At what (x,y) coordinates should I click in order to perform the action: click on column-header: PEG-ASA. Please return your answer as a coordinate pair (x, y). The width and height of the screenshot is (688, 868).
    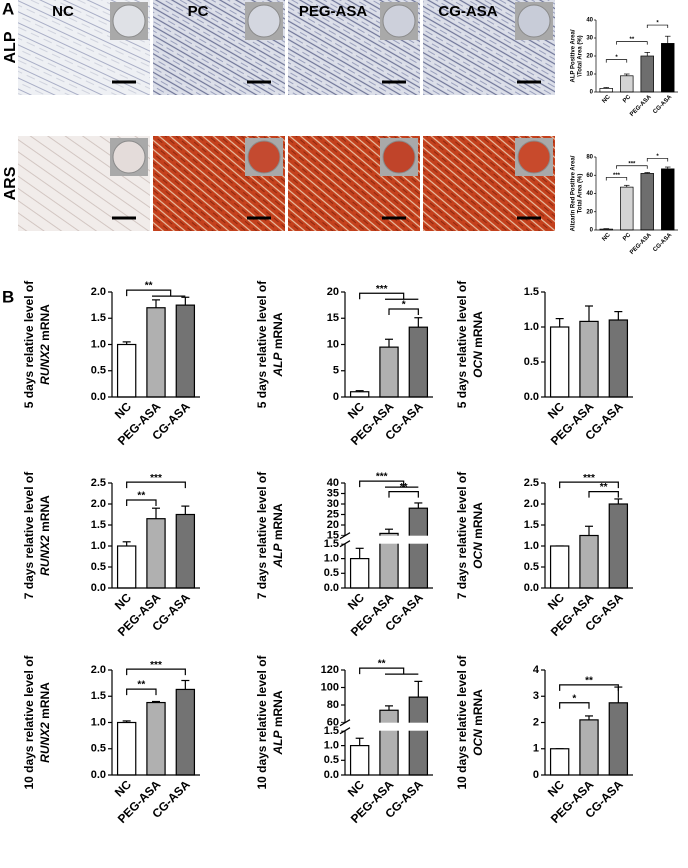
    Looking at the image, I should click on (333, 11).